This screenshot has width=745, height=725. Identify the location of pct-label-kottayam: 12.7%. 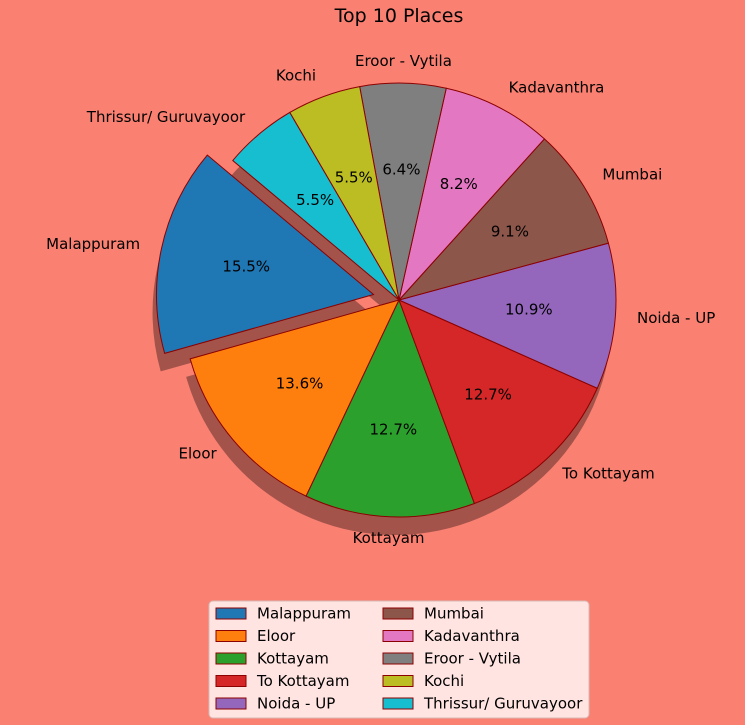
(393, 430).